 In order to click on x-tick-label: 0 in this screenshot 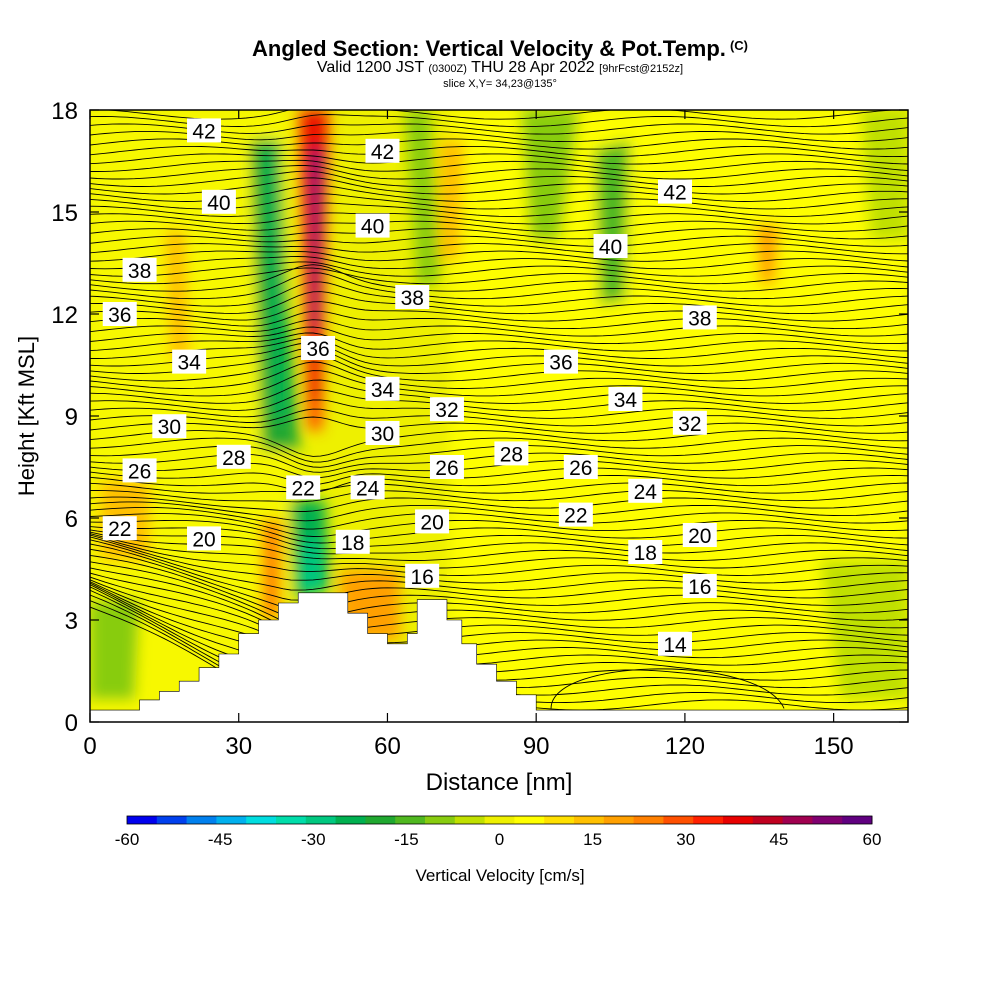, I will do `click(89, 746)`.